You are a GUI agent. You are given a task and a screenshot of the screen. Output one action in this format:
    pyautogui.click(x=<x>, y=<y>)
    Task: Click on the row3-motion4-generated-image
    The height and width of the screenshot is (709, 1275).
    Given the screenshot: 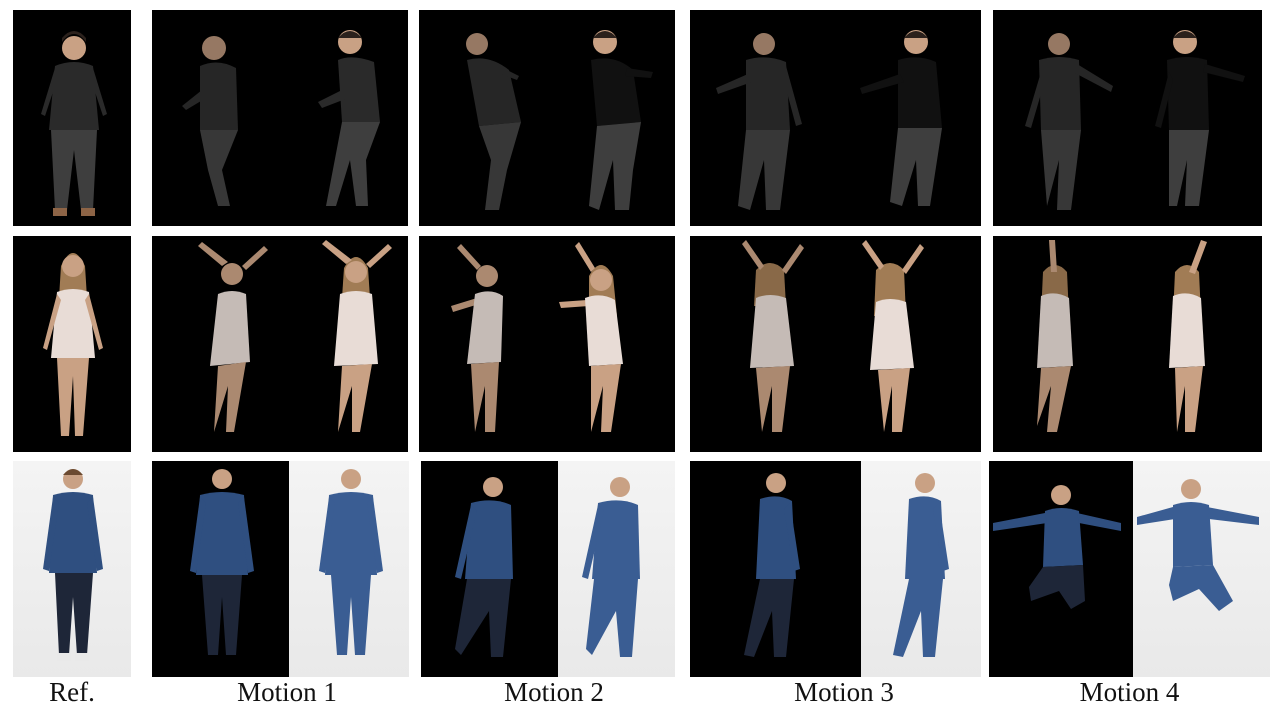 What is the action you would take?
    pyautogui.click(x=1061, y=569)
    